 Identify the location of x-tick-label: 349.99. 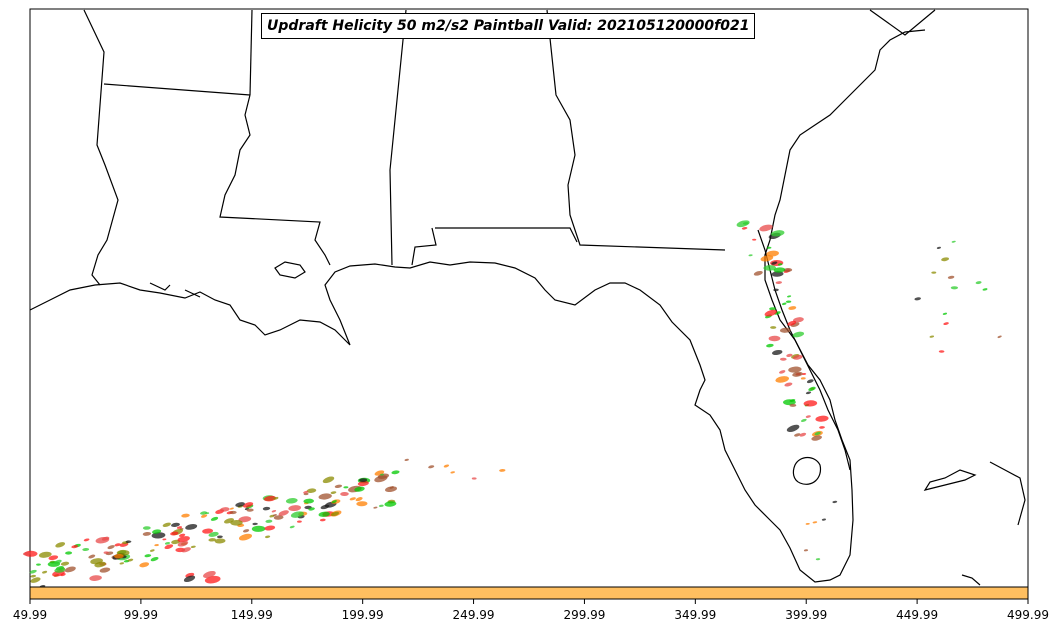
(695, 615).